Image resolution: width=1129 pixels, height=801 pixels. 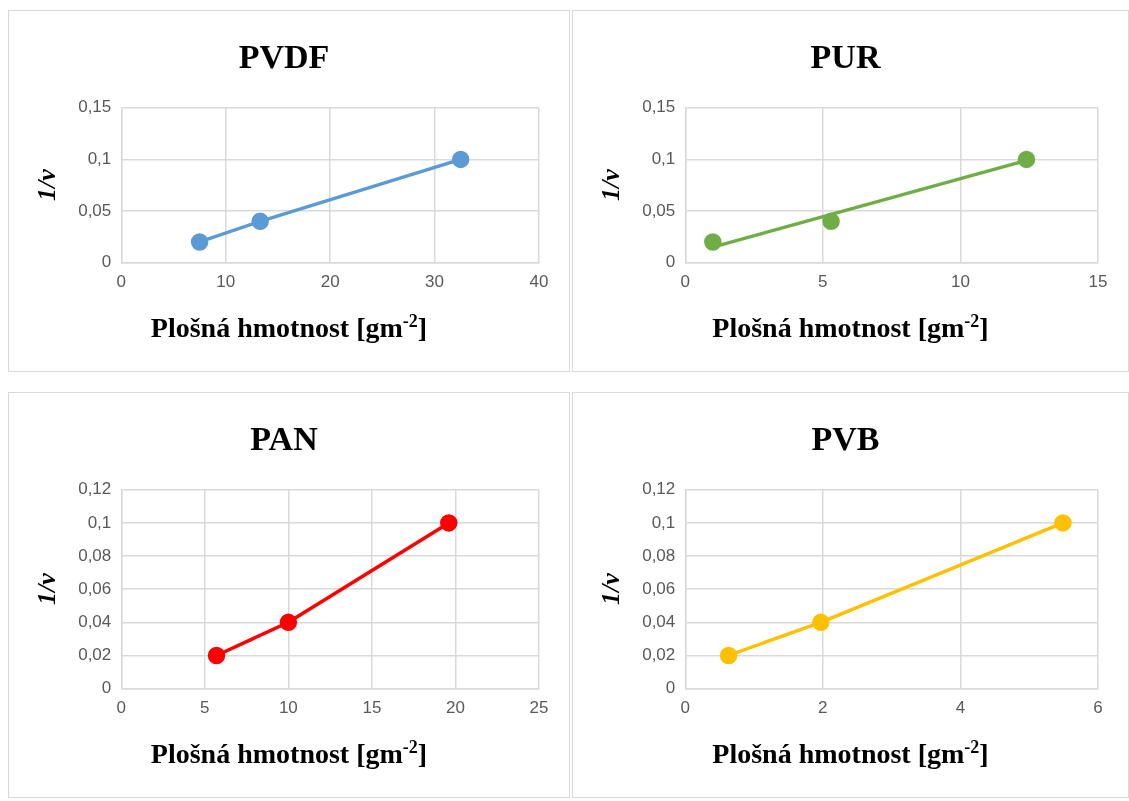 What do you see at coordinates (539, 282) in the screenshot?
I see `x-tick-label: 40` at bounding box center [539, 282].